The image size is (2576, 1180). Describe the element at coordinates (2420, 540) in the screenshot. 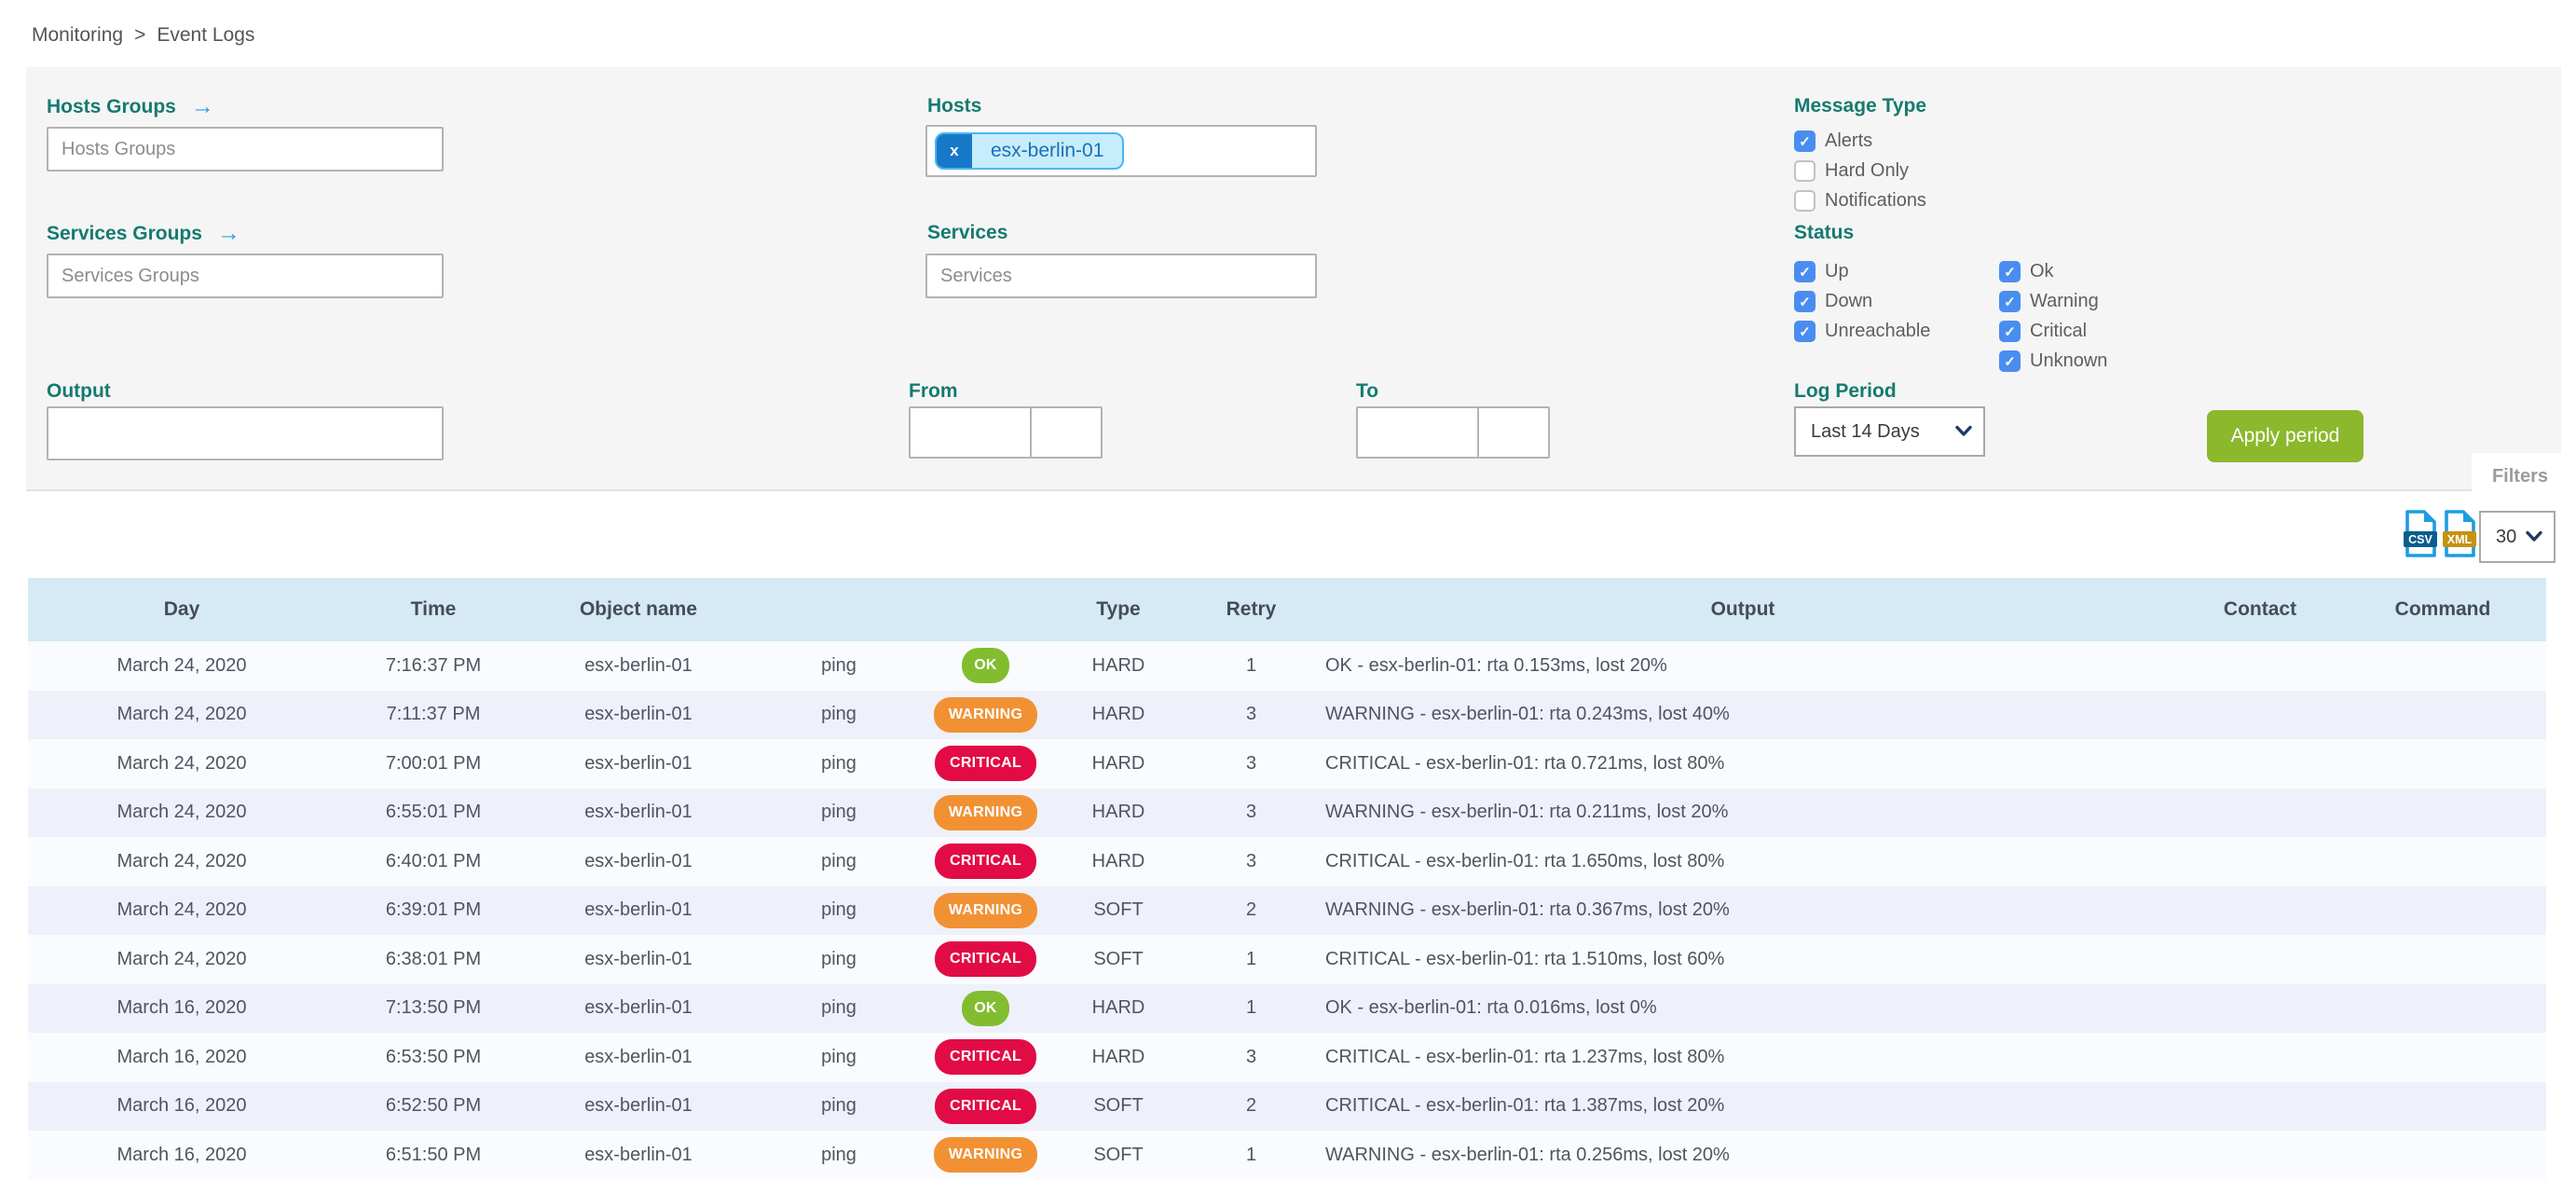

I see `svg-text: CSV` at that location.